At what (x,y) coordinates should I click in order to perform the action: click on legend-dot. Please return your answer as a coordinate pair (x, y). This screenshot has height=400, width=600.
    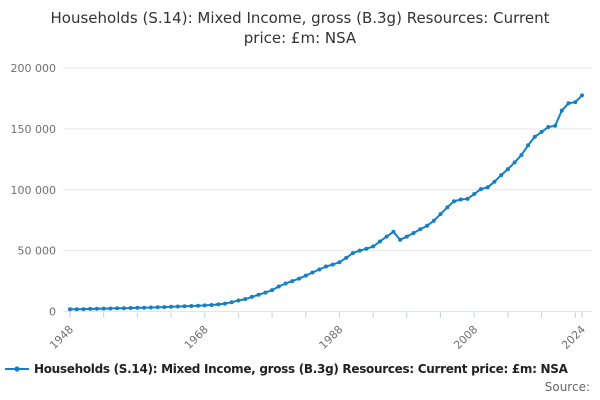
    Looking at the image, I should click on (17, 369).